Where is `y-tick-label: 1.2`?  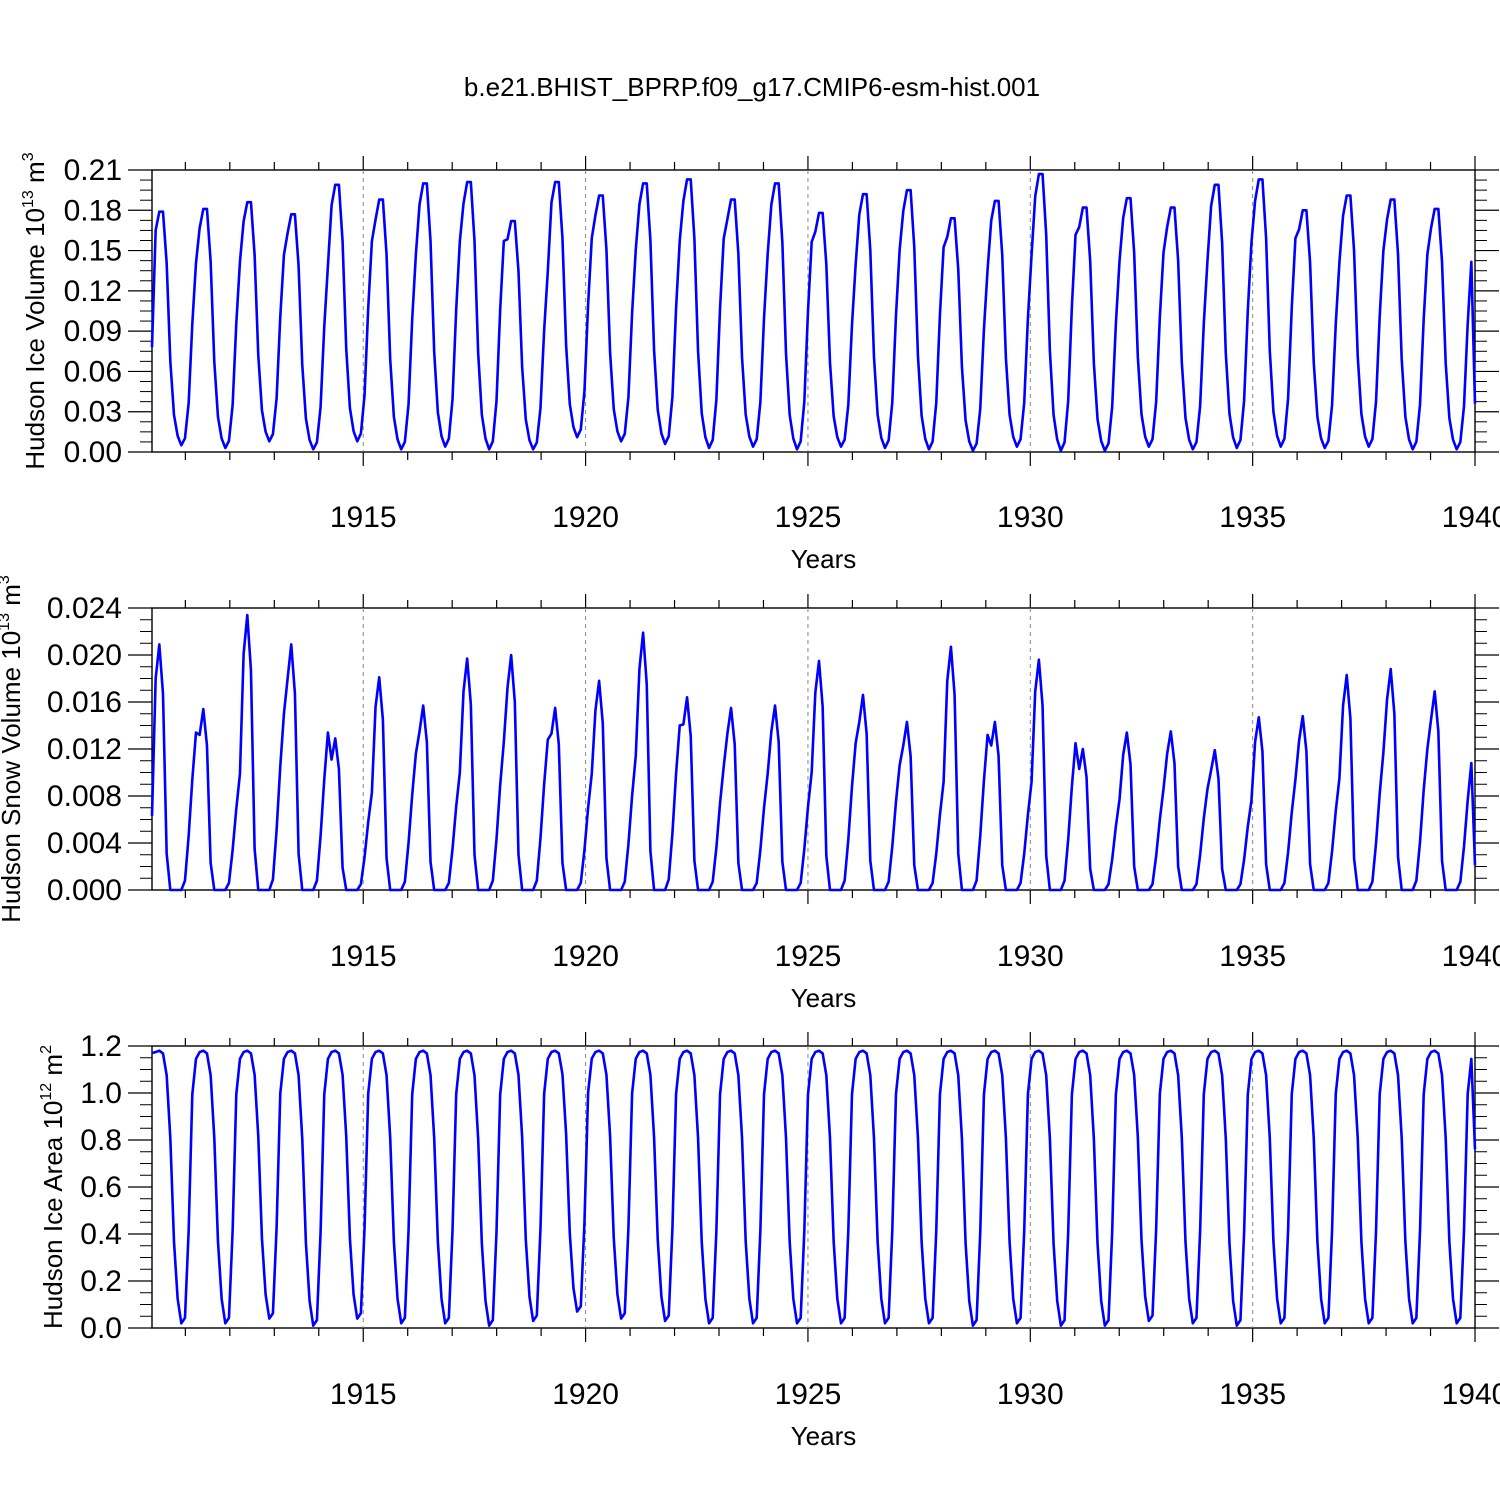 y-tick-label: 1.2 is located at coordinates (101, 1046).